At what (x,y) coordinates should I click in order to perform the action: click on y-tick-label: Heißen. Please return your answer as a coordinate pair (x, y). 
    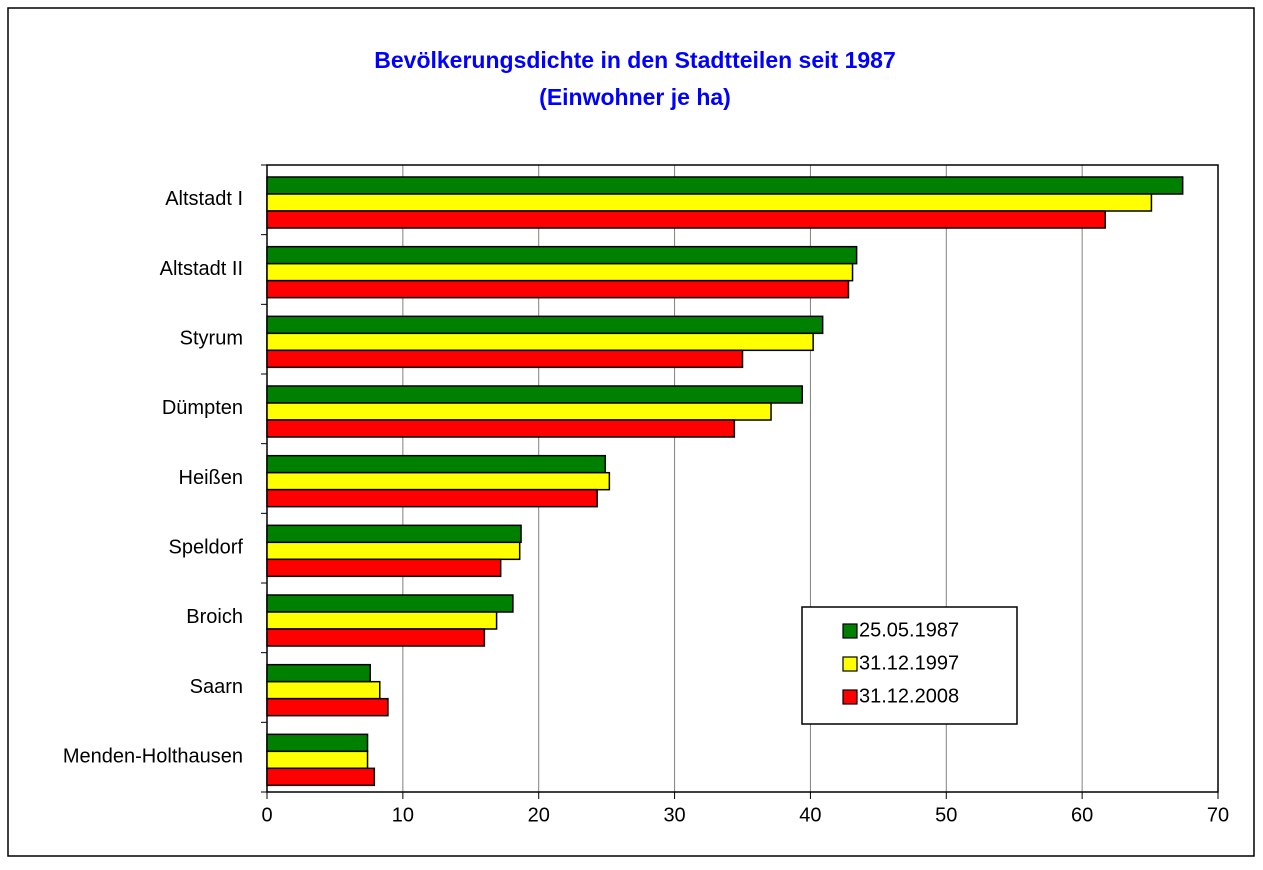
    Looking at the image, I should click on (211, 478).